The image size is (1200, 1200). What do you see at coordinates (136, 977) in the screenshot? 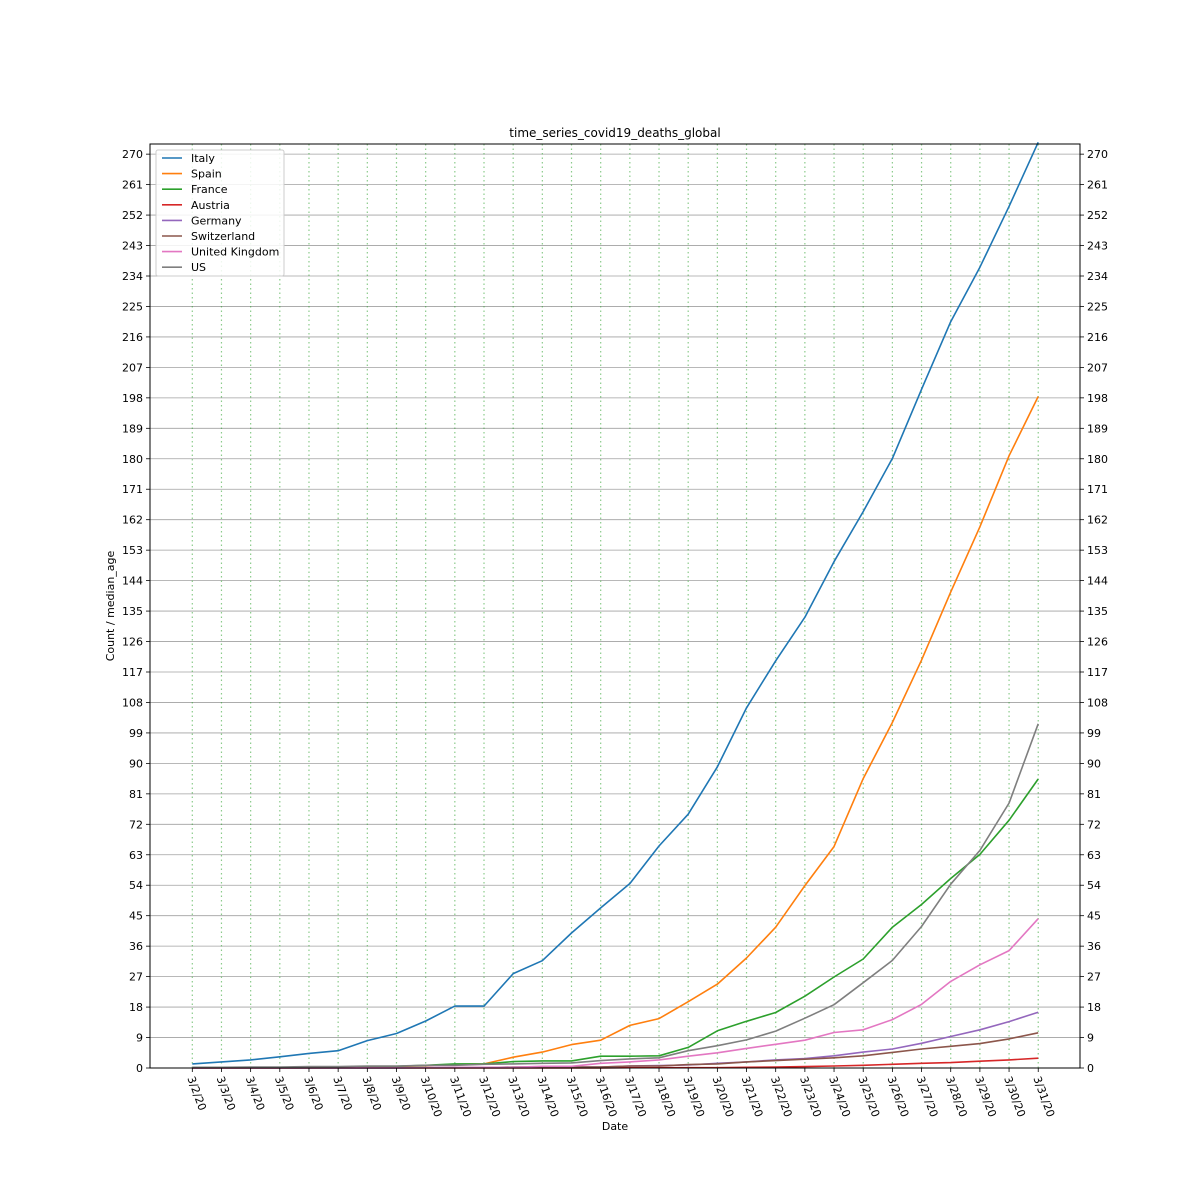
I see `y-tick-label-left: 27` at bounding box center [136, 977].